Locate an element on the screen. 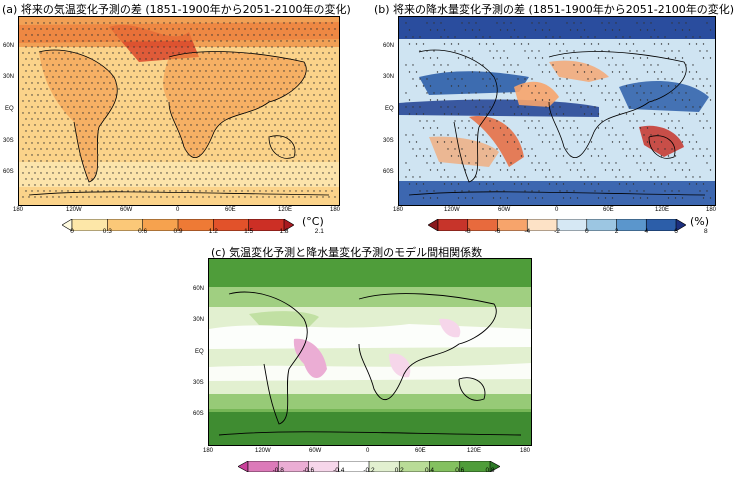  panel-a-unit: (°C) is located at coordinates (313, 221).